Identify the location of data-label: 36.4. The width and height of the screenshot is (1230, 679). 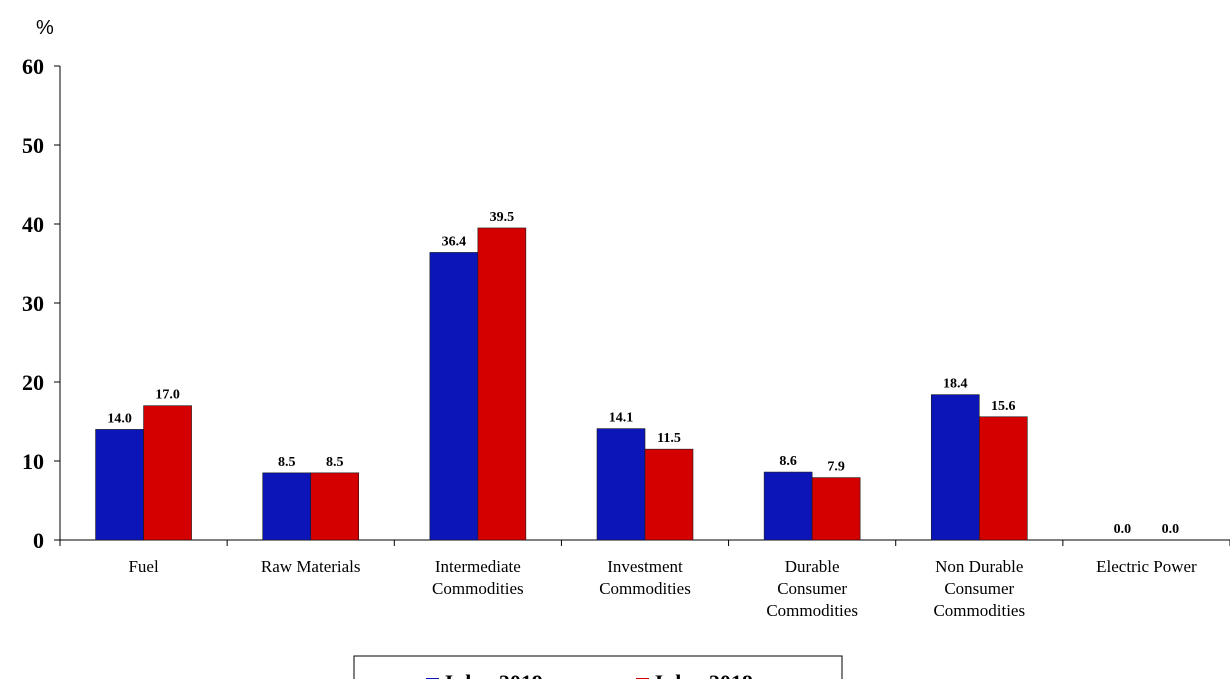
(454, 241).